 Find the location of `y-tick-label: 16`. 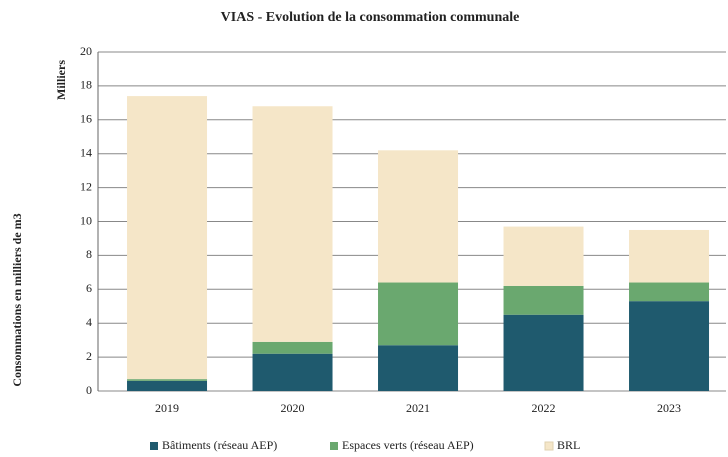

y-tick-label: 16 is located at coordinates (86, 119).